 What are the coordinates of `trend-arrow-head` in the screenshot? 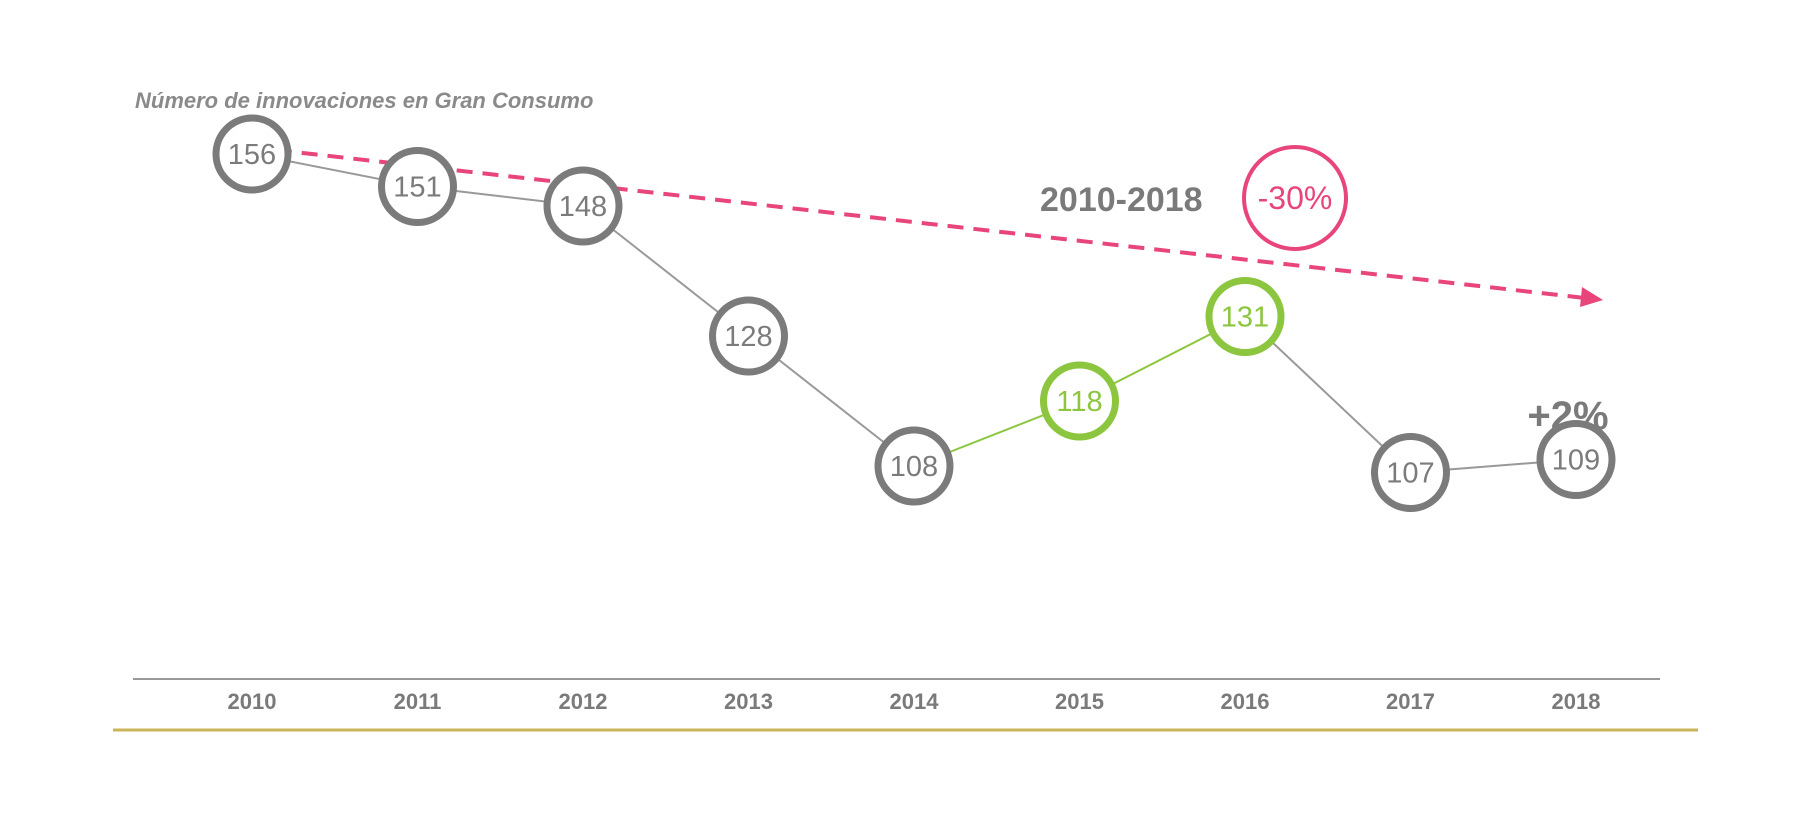 It's located at (1591, 297).